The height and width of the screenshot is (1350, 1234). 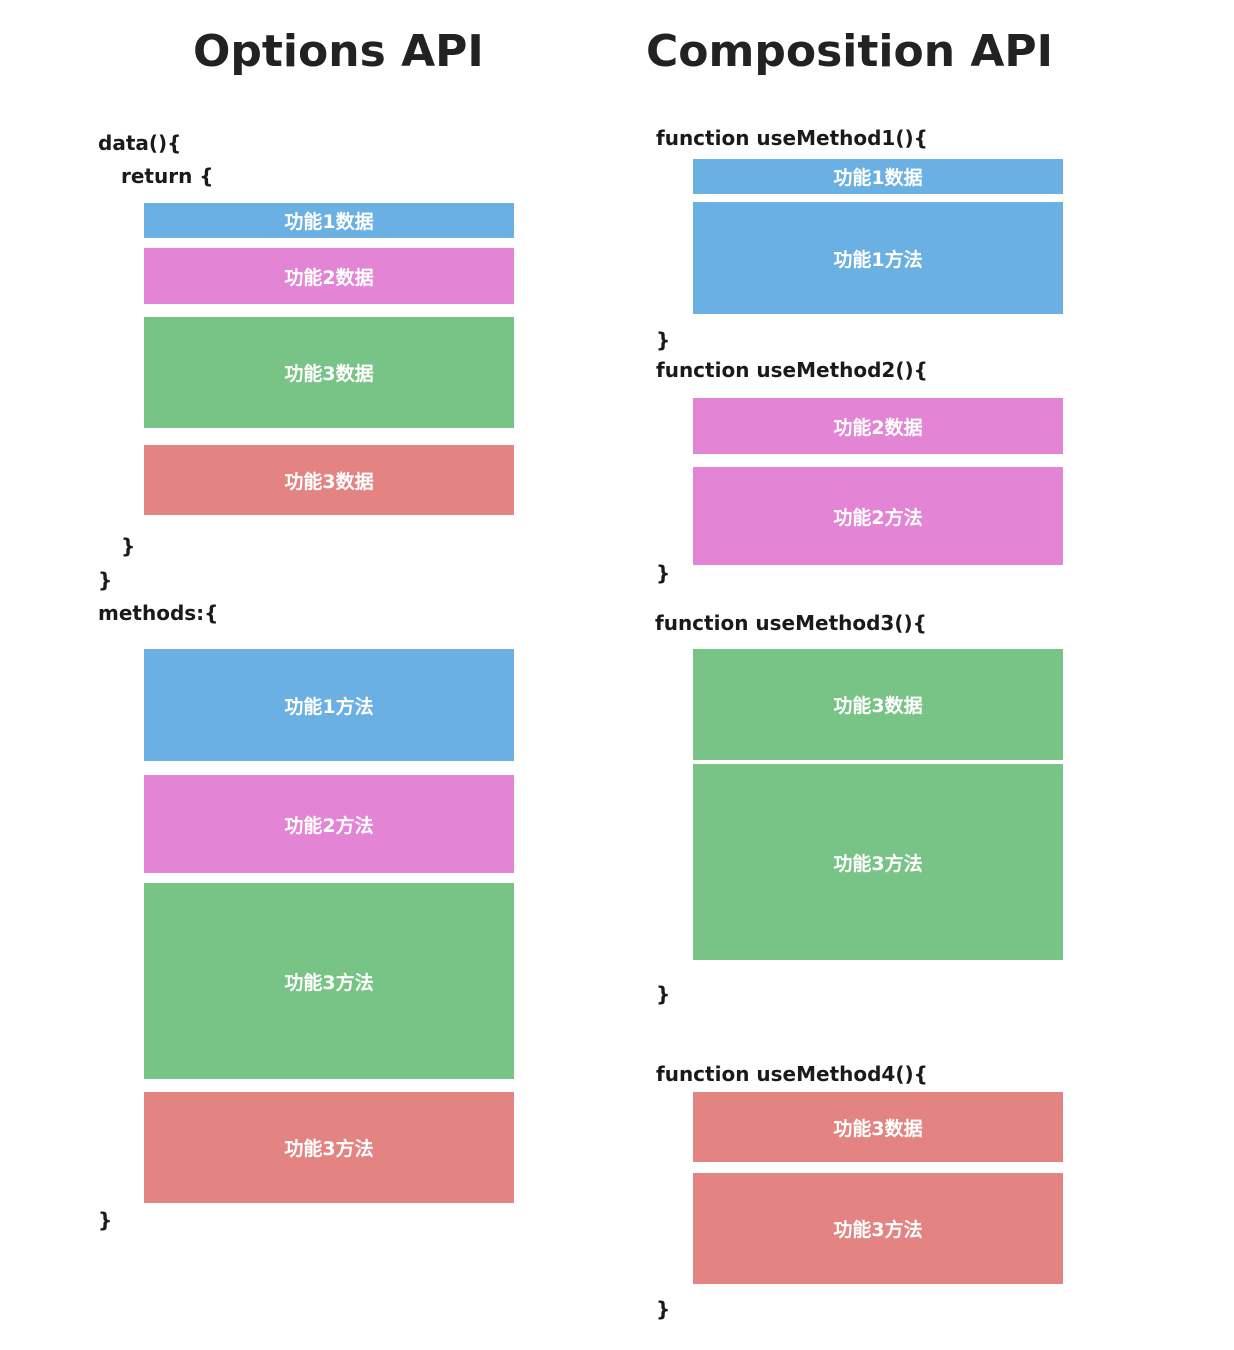 I want to click on composition-feature3-method-block: 功能3方法, so click(x=878, y=862).